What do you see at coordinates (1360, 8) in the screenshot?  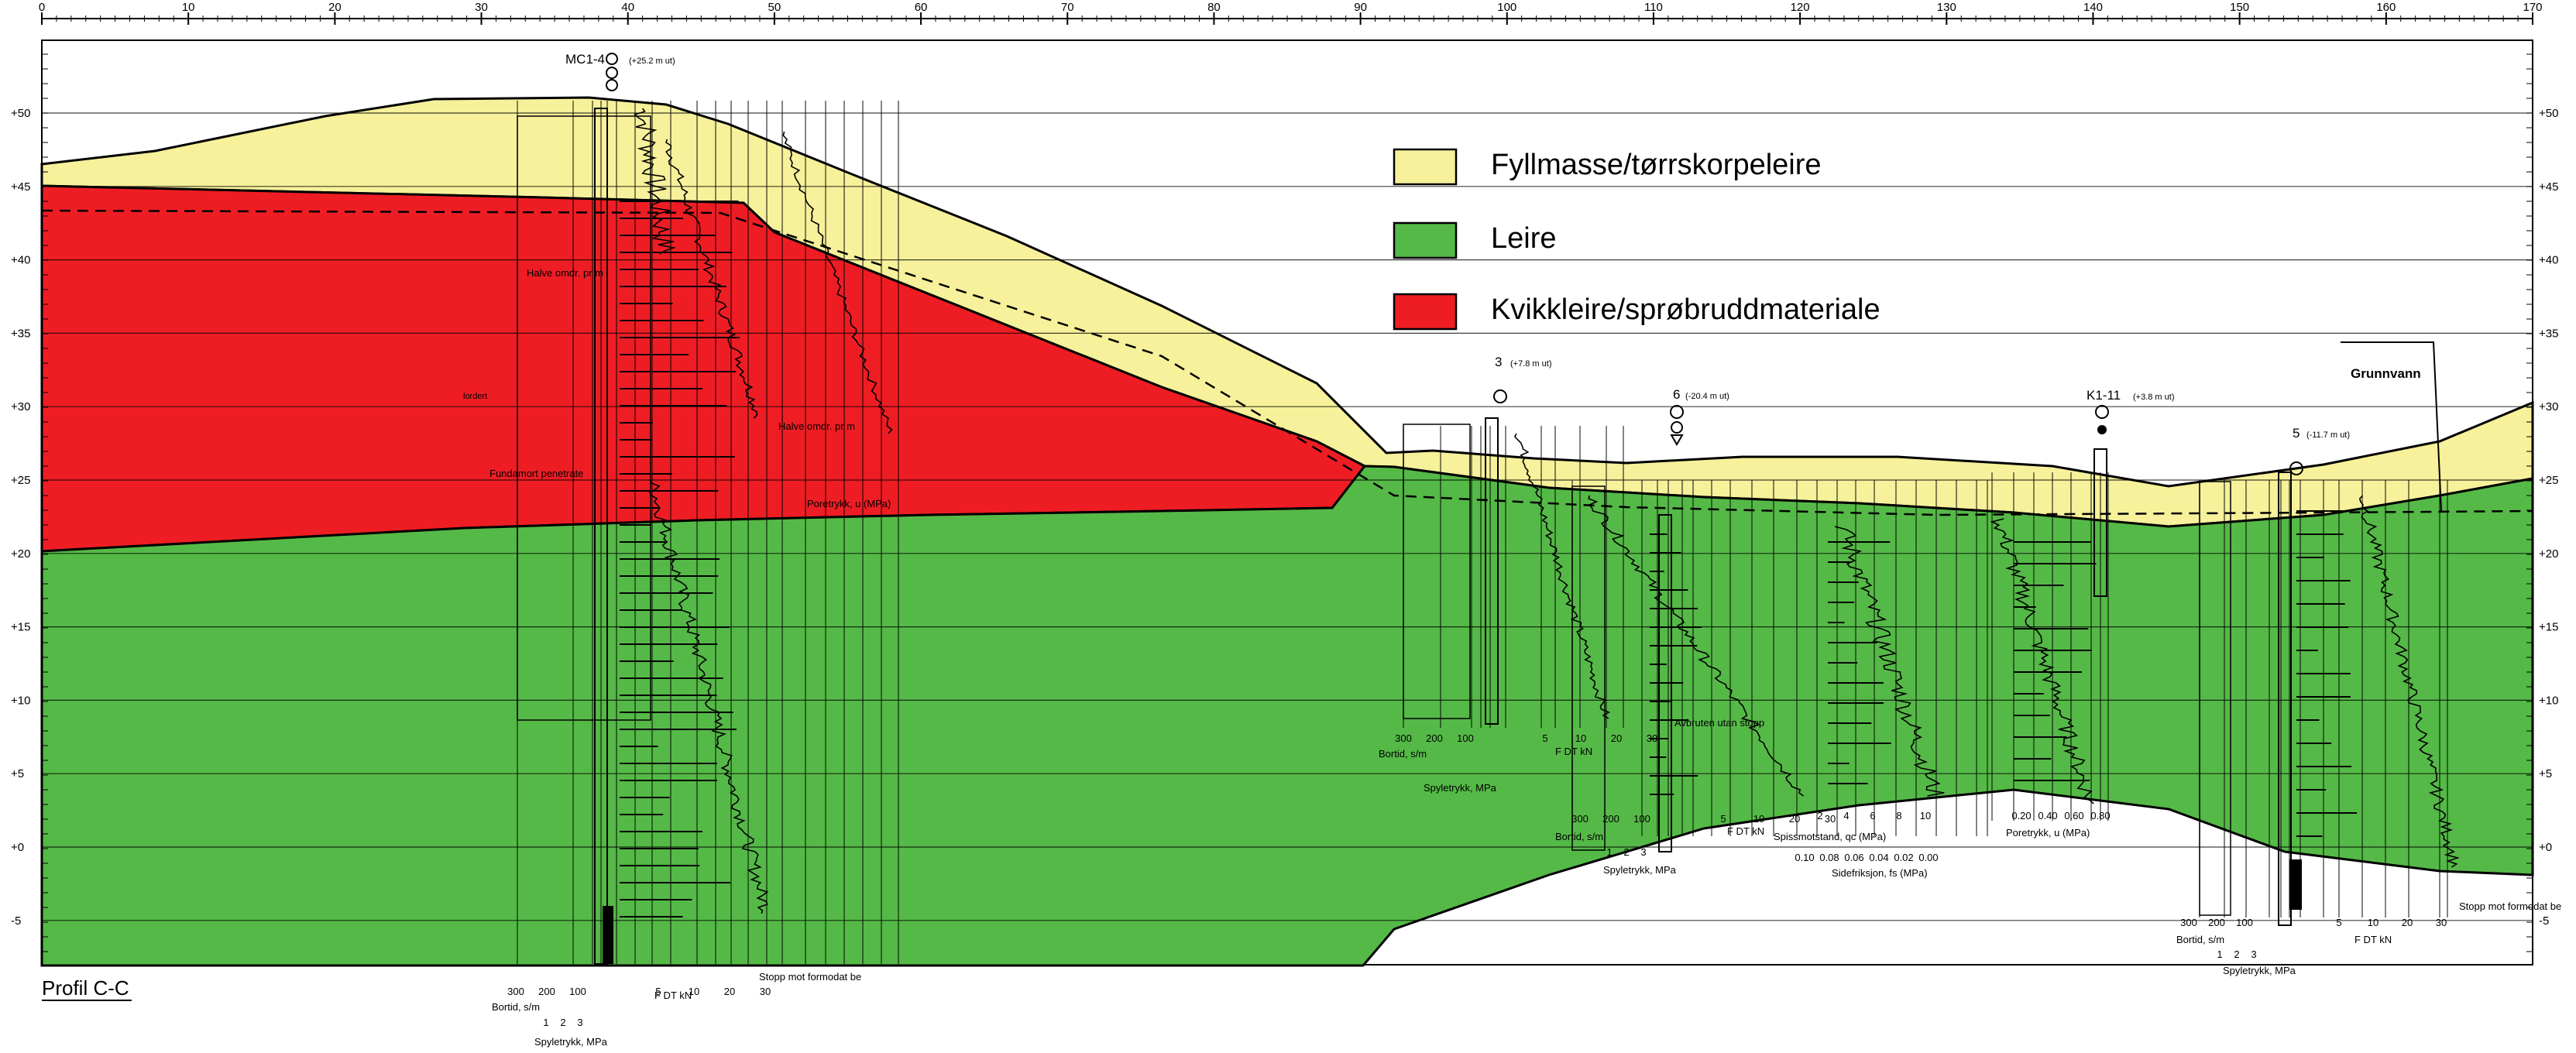 I see `x-tick-label: 90` at bounding box center [1360, 8].